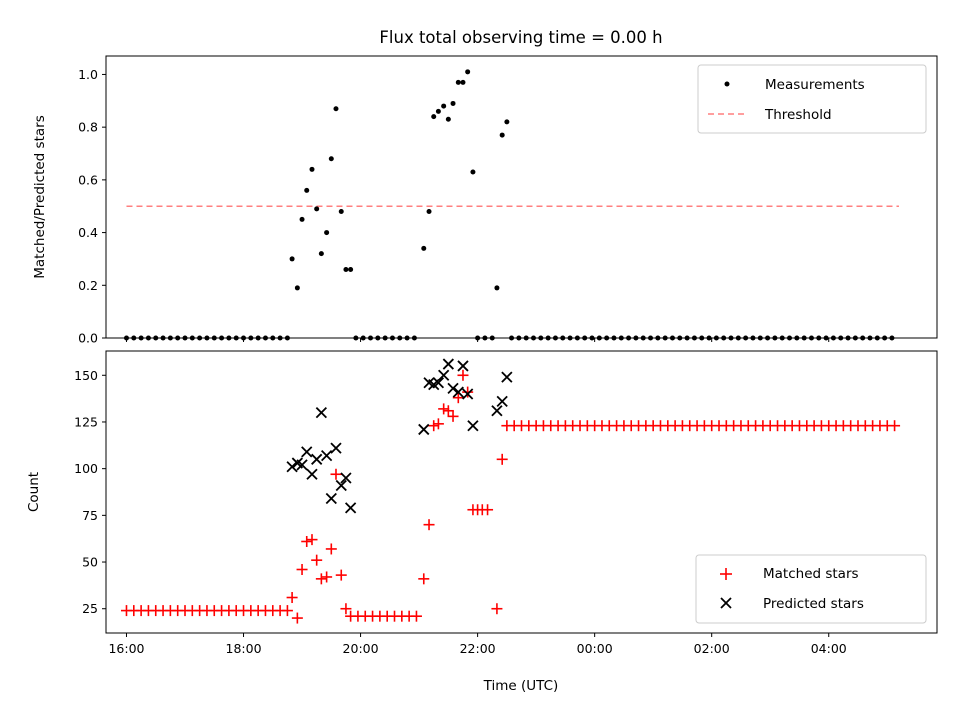 Image resolution: width=960 pixels, height=720 pixels. Describe the element at coordinates (88, 127) in the screenshot. I see `top-ytick-label: 0.8` at that location.